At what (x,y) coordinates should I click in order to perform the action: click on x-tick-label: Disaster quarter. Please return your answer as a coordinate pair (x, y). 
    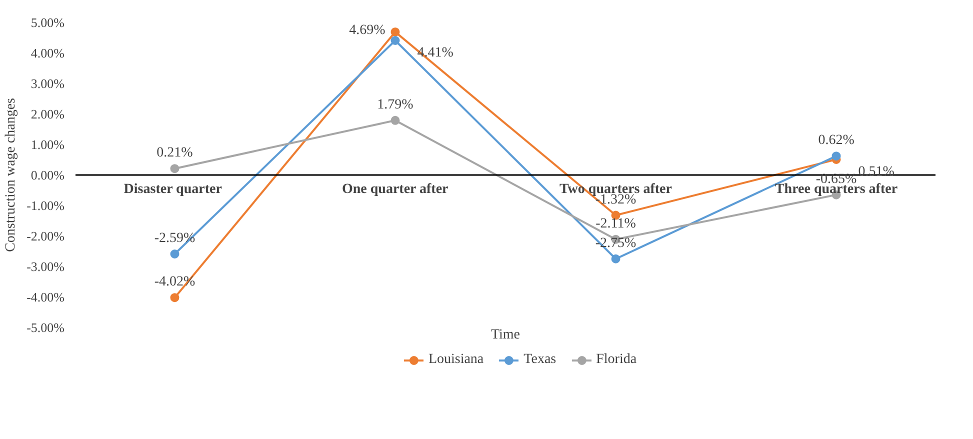
    Looking at the image, I should click on (173, 189).